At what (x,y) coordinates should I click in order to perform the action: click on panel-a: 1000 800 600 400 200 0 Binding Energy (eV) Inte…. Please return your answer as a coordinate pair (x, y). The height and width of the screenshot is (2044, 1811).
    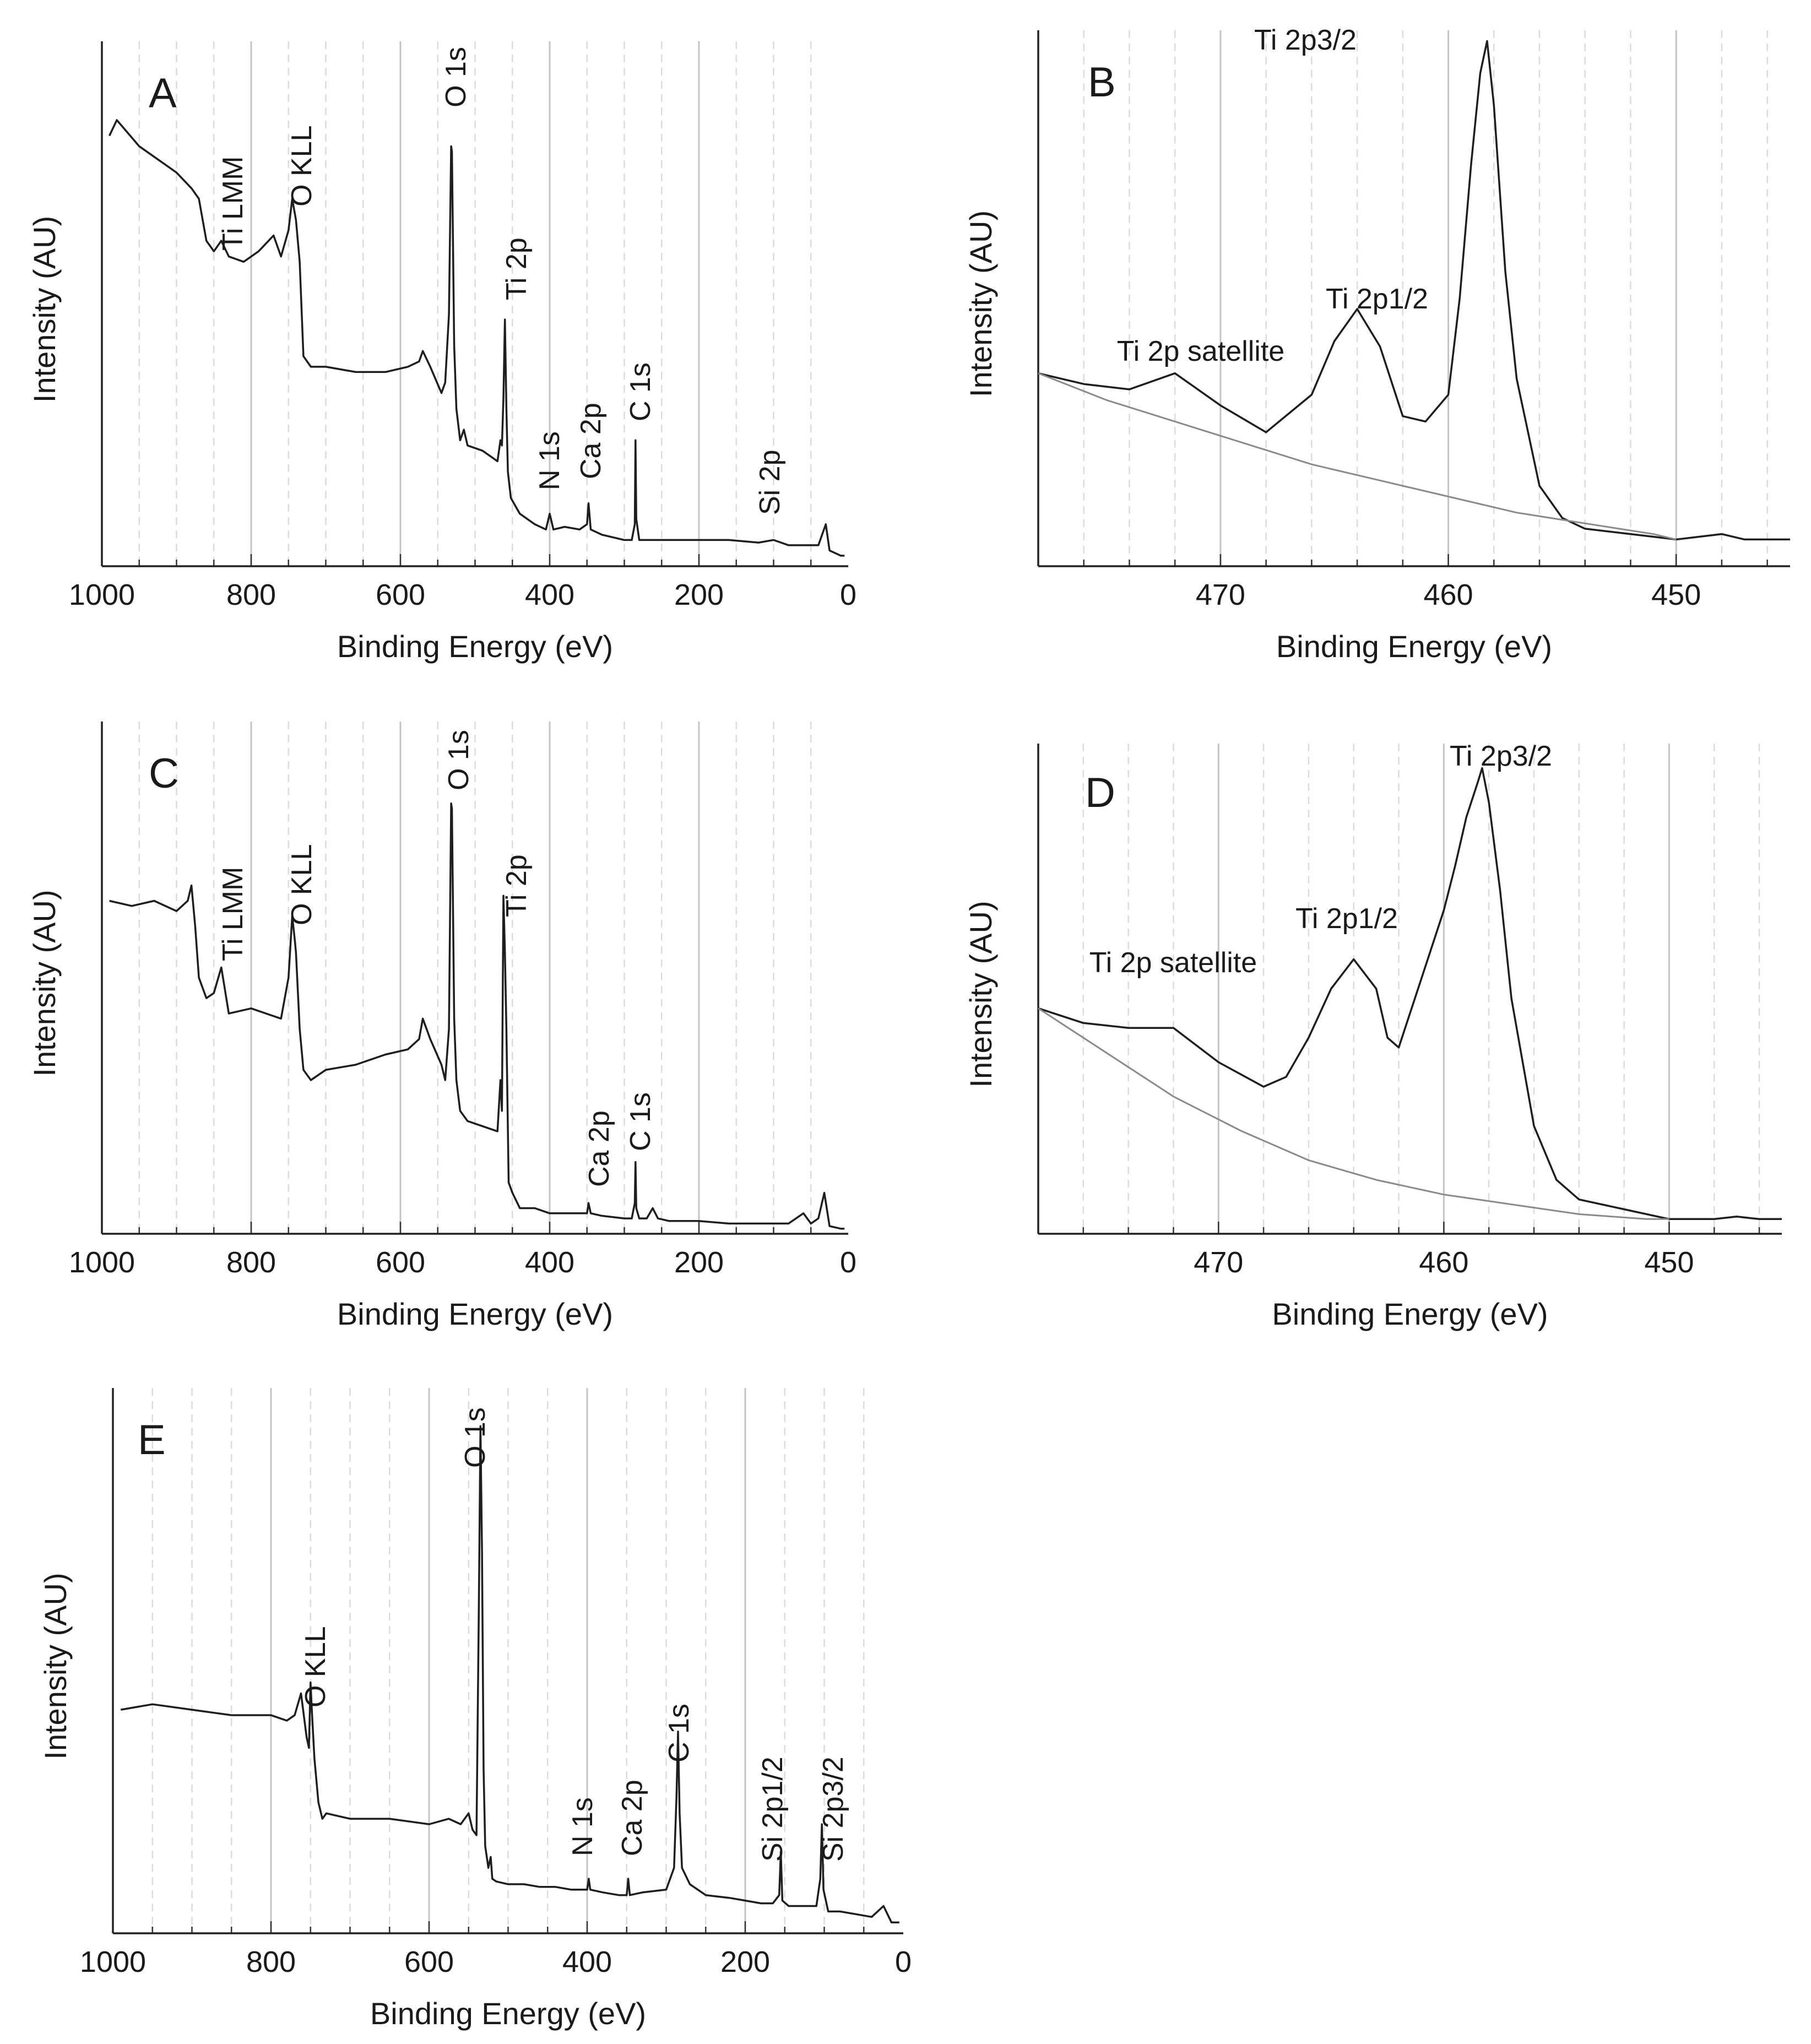
    Looking at the image, I should click on (441, 352).